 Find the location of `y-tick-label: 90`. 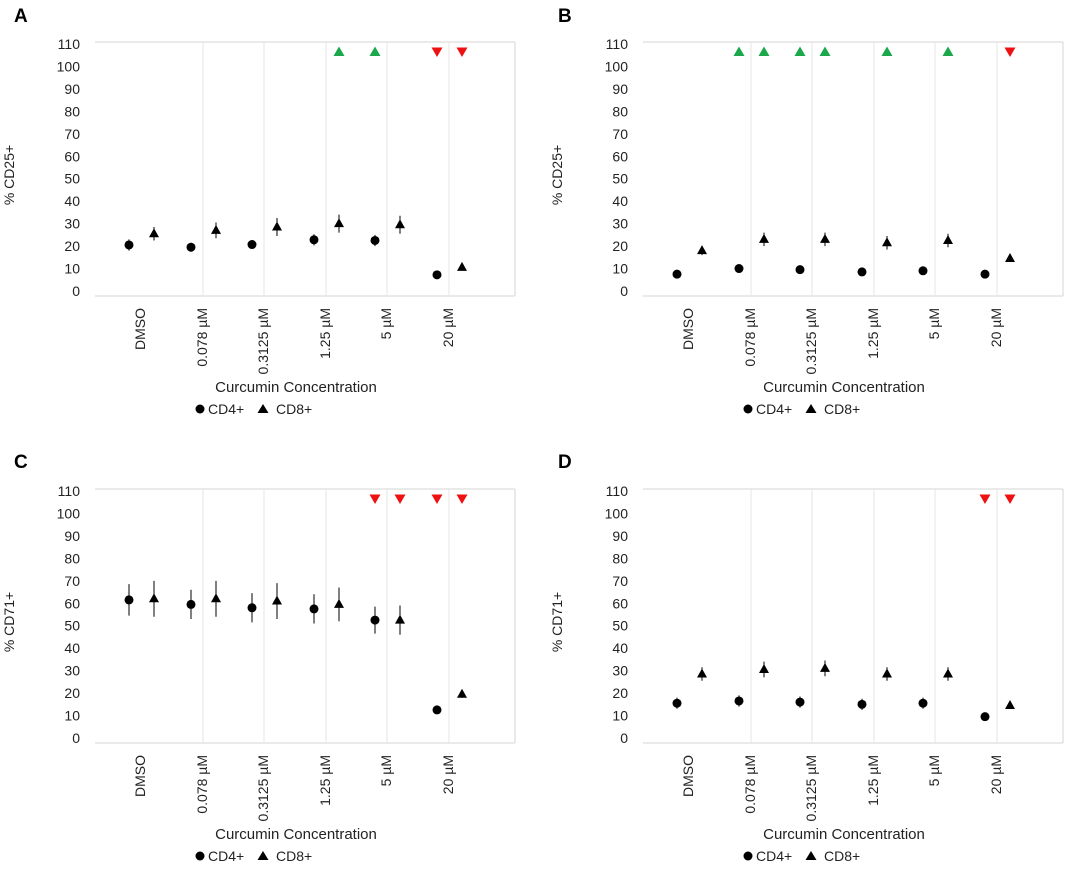

y-tick-label: 90 is located at coordinates (620, 536).